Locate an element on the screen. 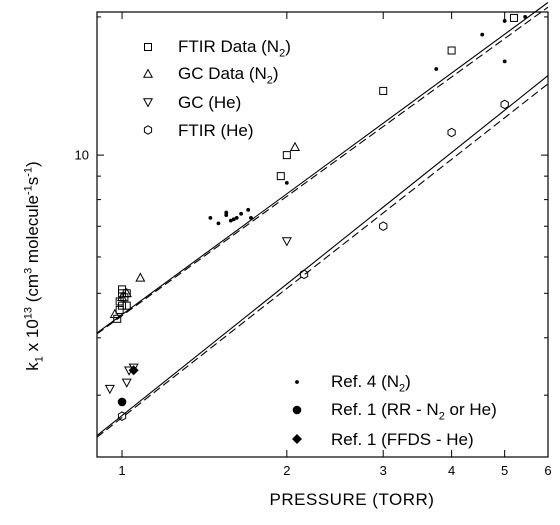 The width and height of the screenshot is (560, 525). y-tick-label: 10 is located at coordinates (82, 155).